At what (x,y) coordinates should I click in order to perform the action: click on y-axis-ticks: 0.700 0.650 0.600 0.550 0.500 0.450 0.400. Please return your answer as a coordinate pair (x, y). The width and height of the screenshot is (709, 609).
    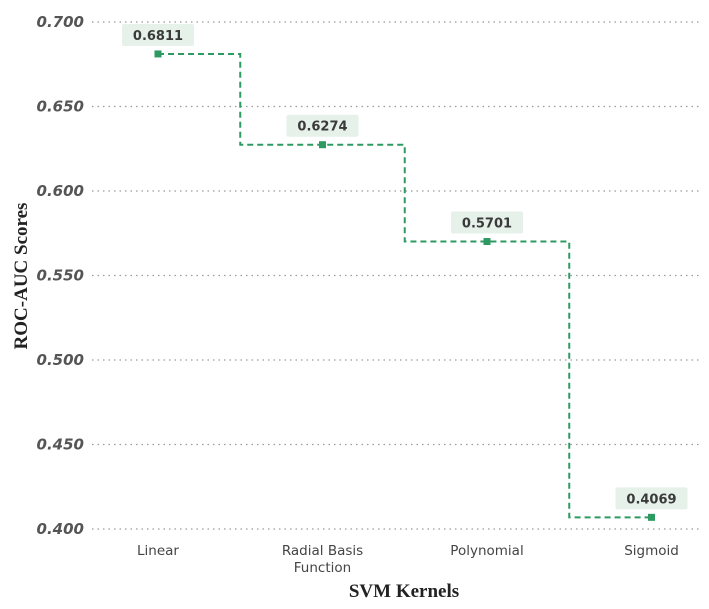
    Looking at the image, I should click on (60, 275).